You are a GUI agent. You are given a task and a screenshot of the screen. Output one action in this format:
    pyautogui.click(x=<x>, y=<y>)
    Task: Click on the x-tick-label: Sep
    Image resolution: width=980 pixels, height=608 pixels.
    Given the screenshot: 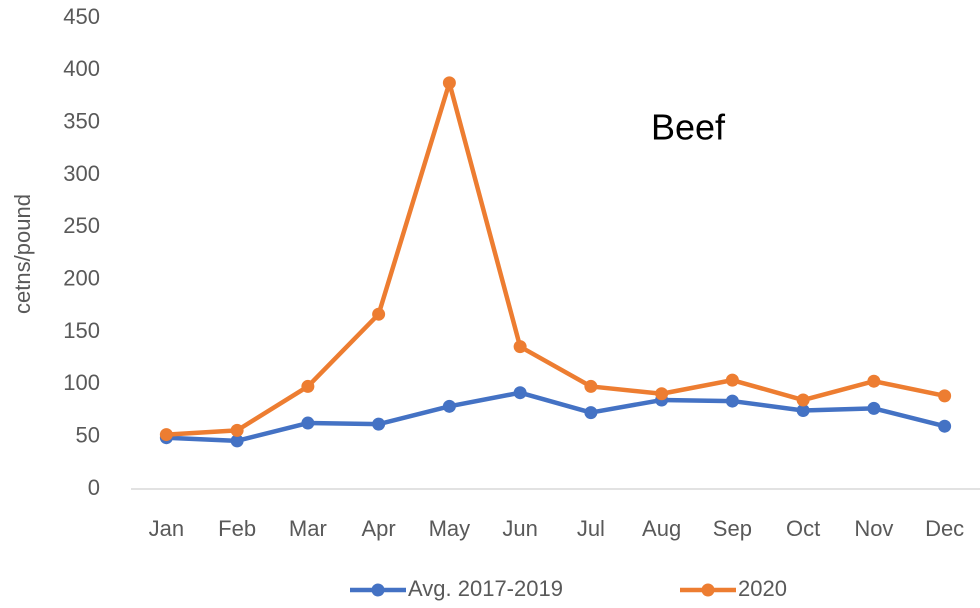 What is the action you would take?
    pyautogui.click(x=732, y=528)
    